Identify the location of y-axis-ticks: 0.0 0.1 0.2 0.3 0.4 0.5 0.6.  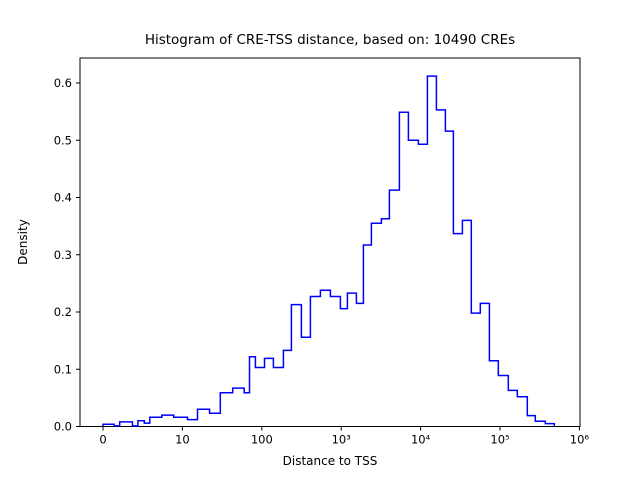
(67, 255).